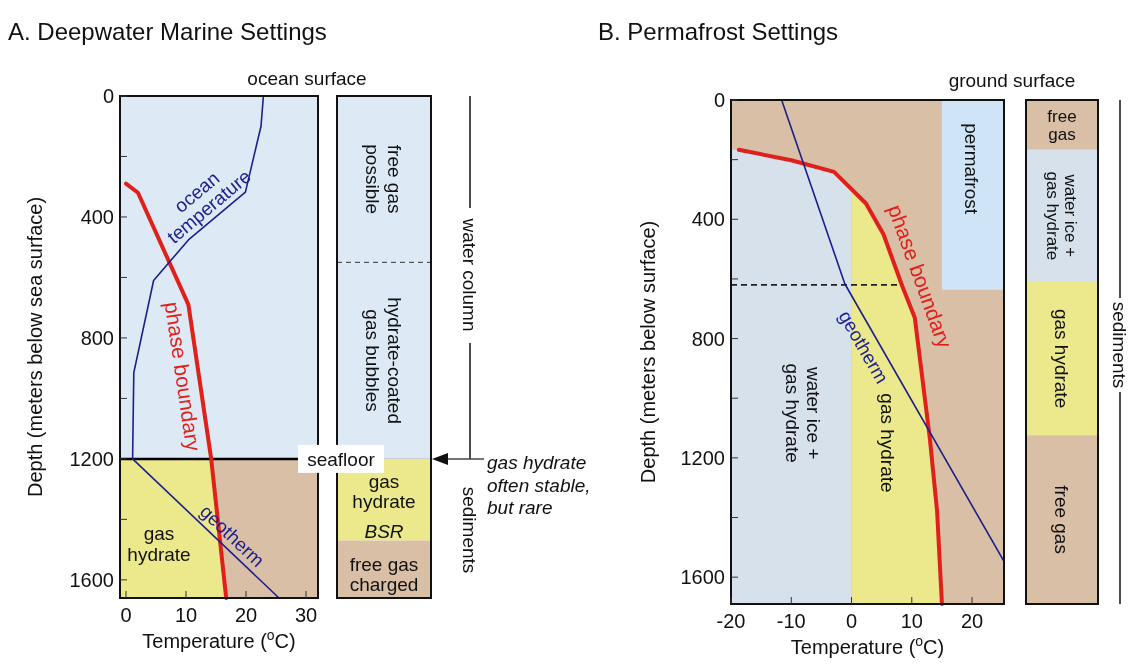 This screenshot has height=668, width=1132. Describe the element at coordinates (167, 31) in the screenshot. I see `chart-title: A. Deepwater Marine Settings` at that location.